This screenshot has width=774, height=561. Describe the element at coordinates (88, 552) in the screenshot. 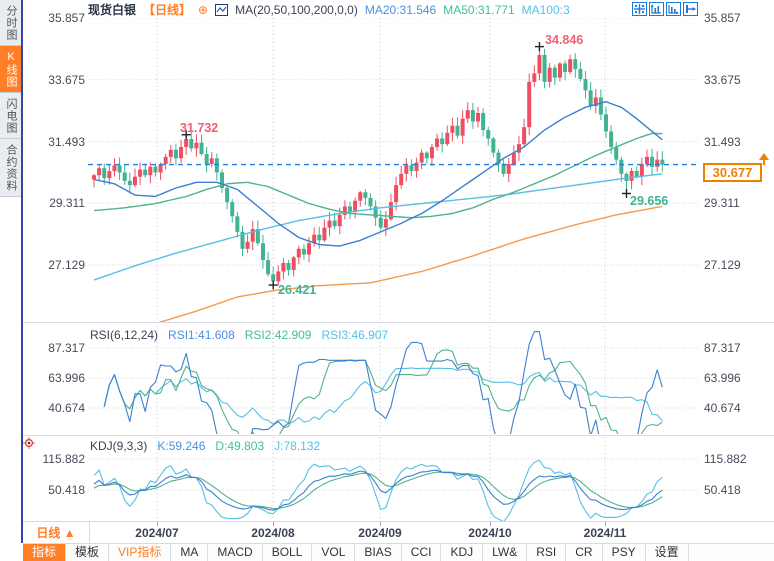

I see `toolbar-item-模板: 模板` at that location.